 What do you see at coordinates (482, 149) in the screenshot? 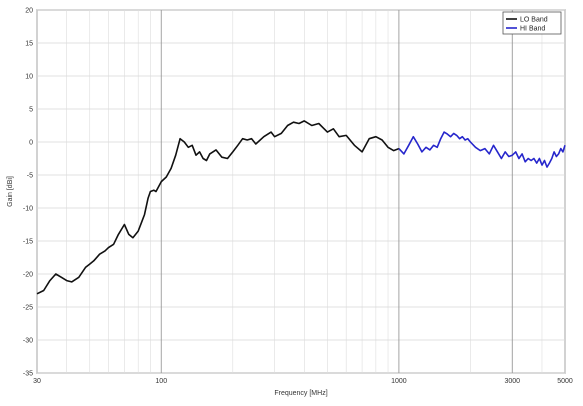
I see `series-line-hi-band` at bounding box center [482, 149].